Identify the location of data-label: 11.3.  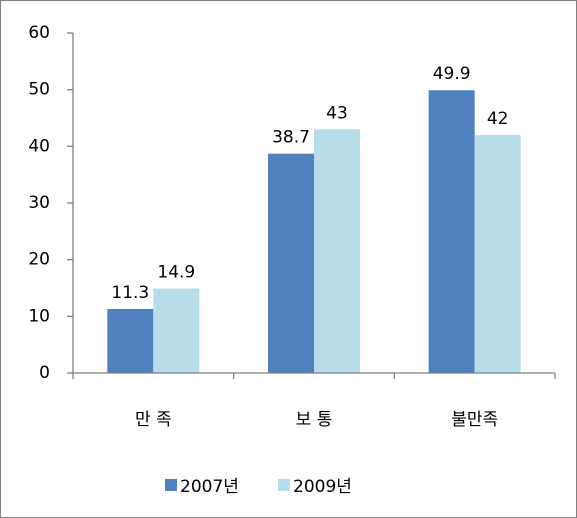
(130, 293).